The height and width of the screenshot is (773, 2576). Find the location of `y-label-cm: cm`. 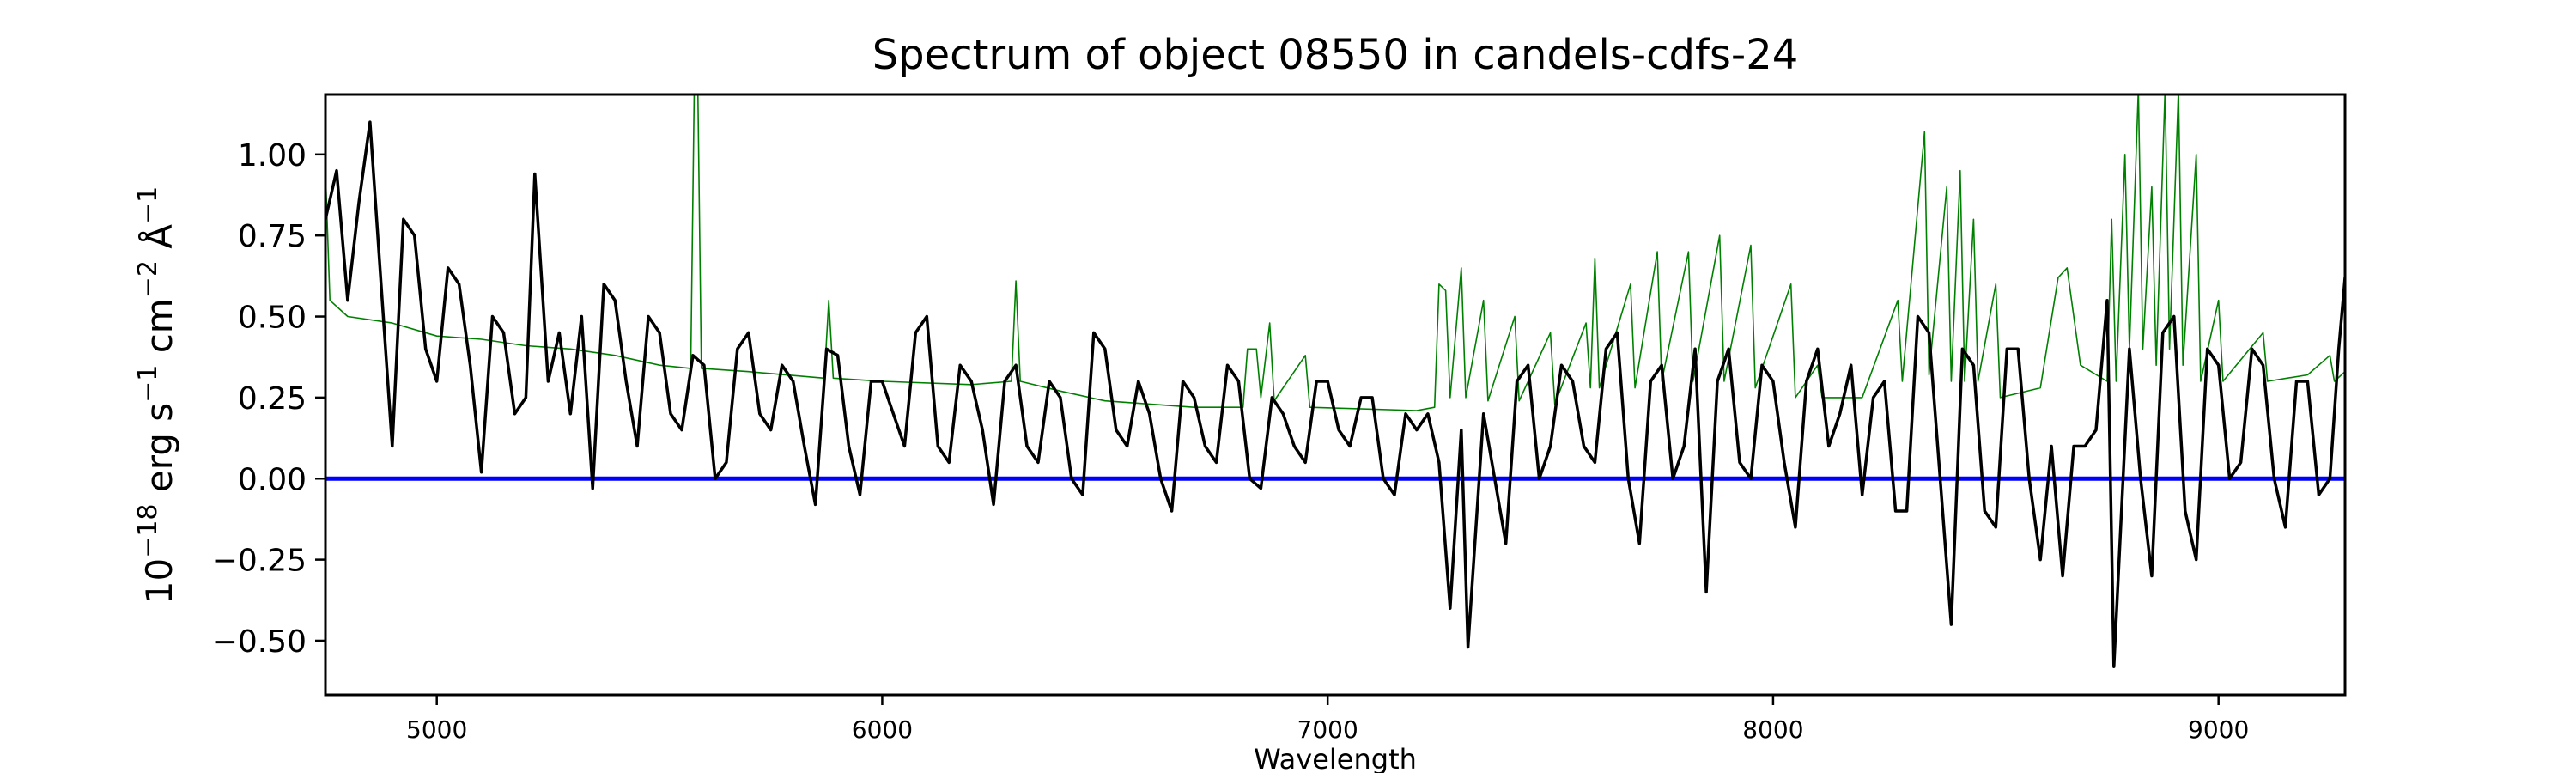

y-label-cm: cm is located at coordinates (159, 331).